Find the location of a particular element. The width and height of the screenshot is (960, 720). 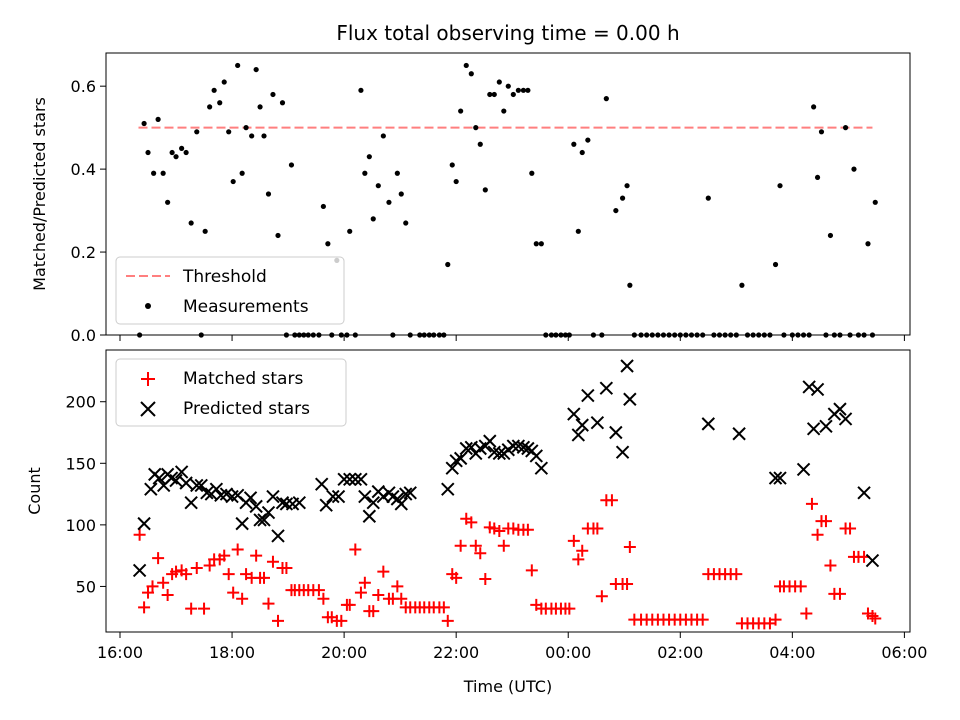

y-tick-label: 50 is located at coordinates (86, 586).